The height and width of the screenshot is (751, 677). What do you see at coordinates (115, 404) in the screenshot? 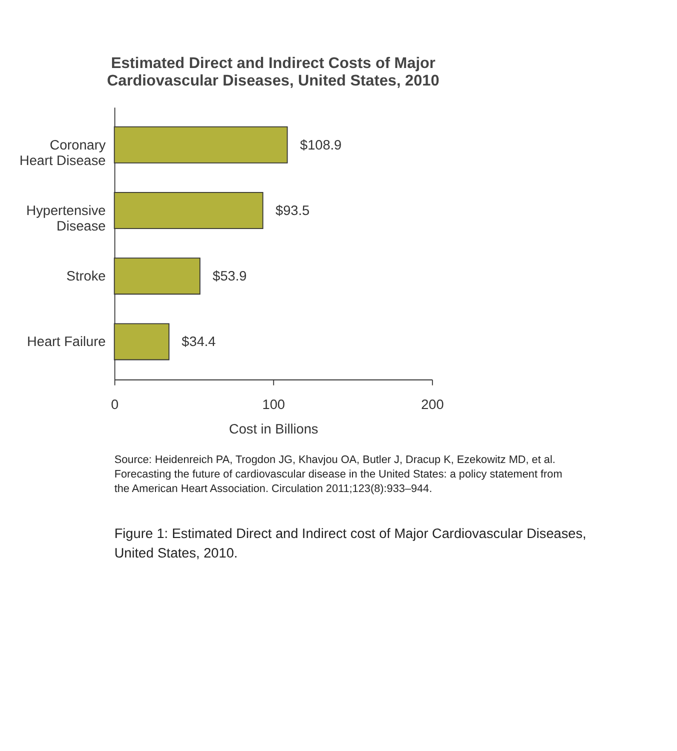
I see `x-tick-label: 0` at bounding box center [115, 404].